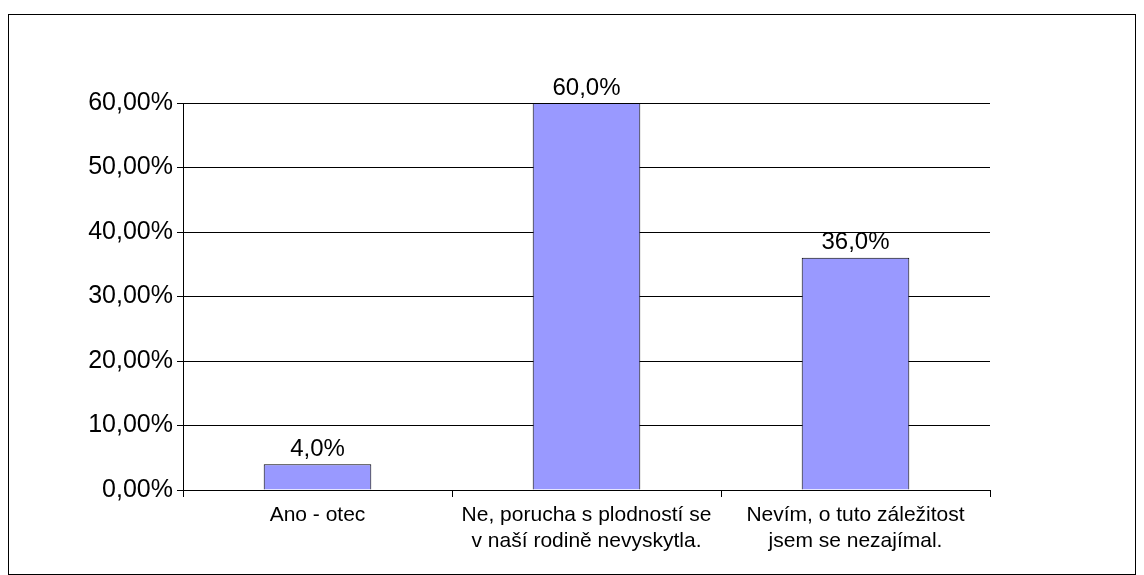 This screenshot has width=1144, height=575. What do you see at coordinates (586, 526) in the screenshot?
I see `x-tick-label: Ne, porucha s plodností se v naší rodině nevyskytla.` at bounding box center [586, 526].